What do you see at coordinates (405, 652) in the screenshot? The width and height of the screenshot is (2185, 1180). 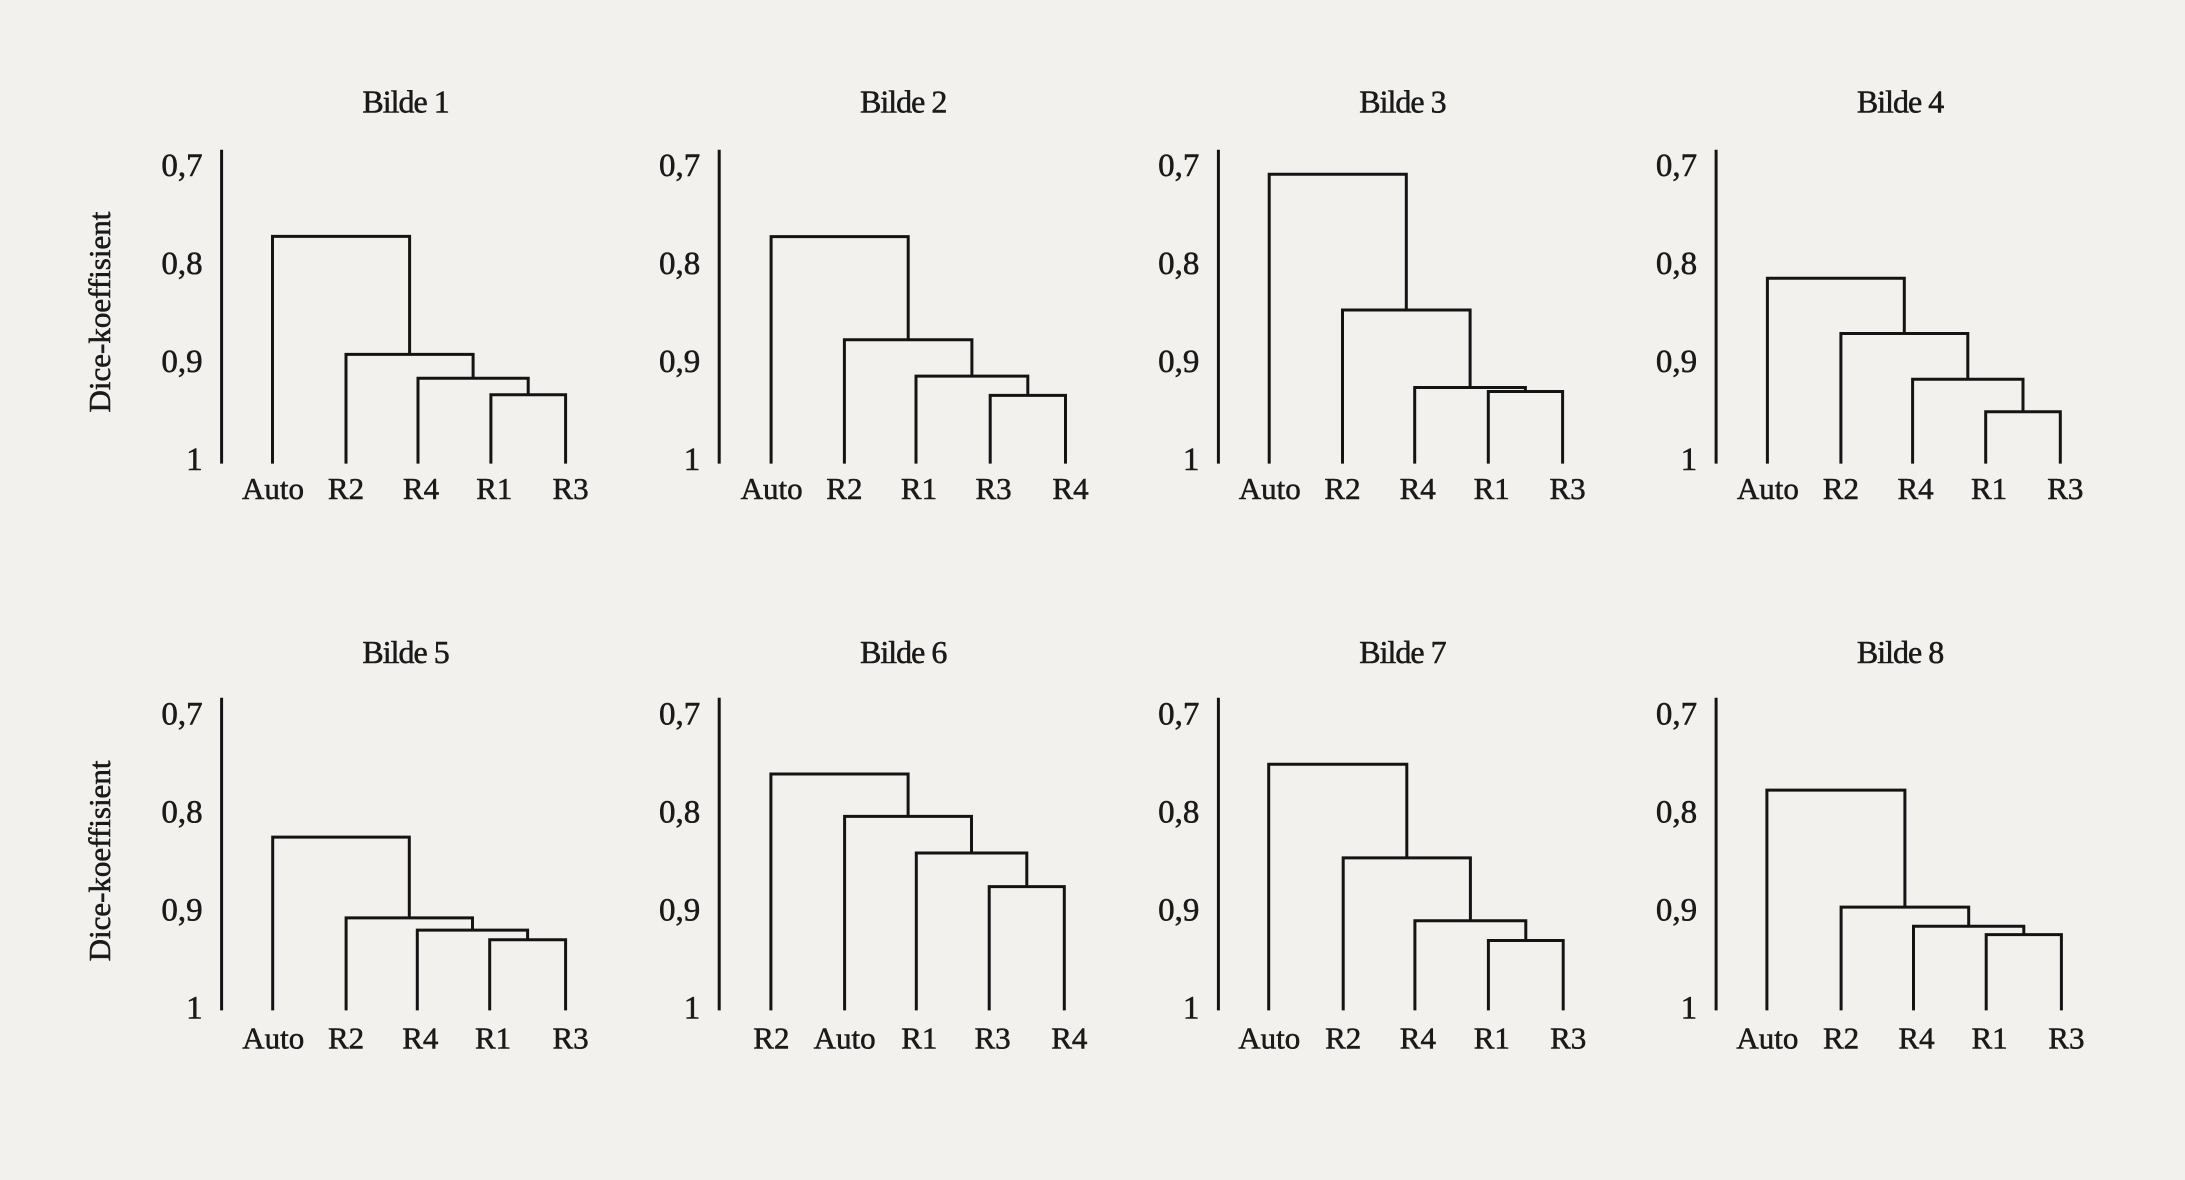 I see `svg-text: Bilde 5` at bounding box center [405, 652].